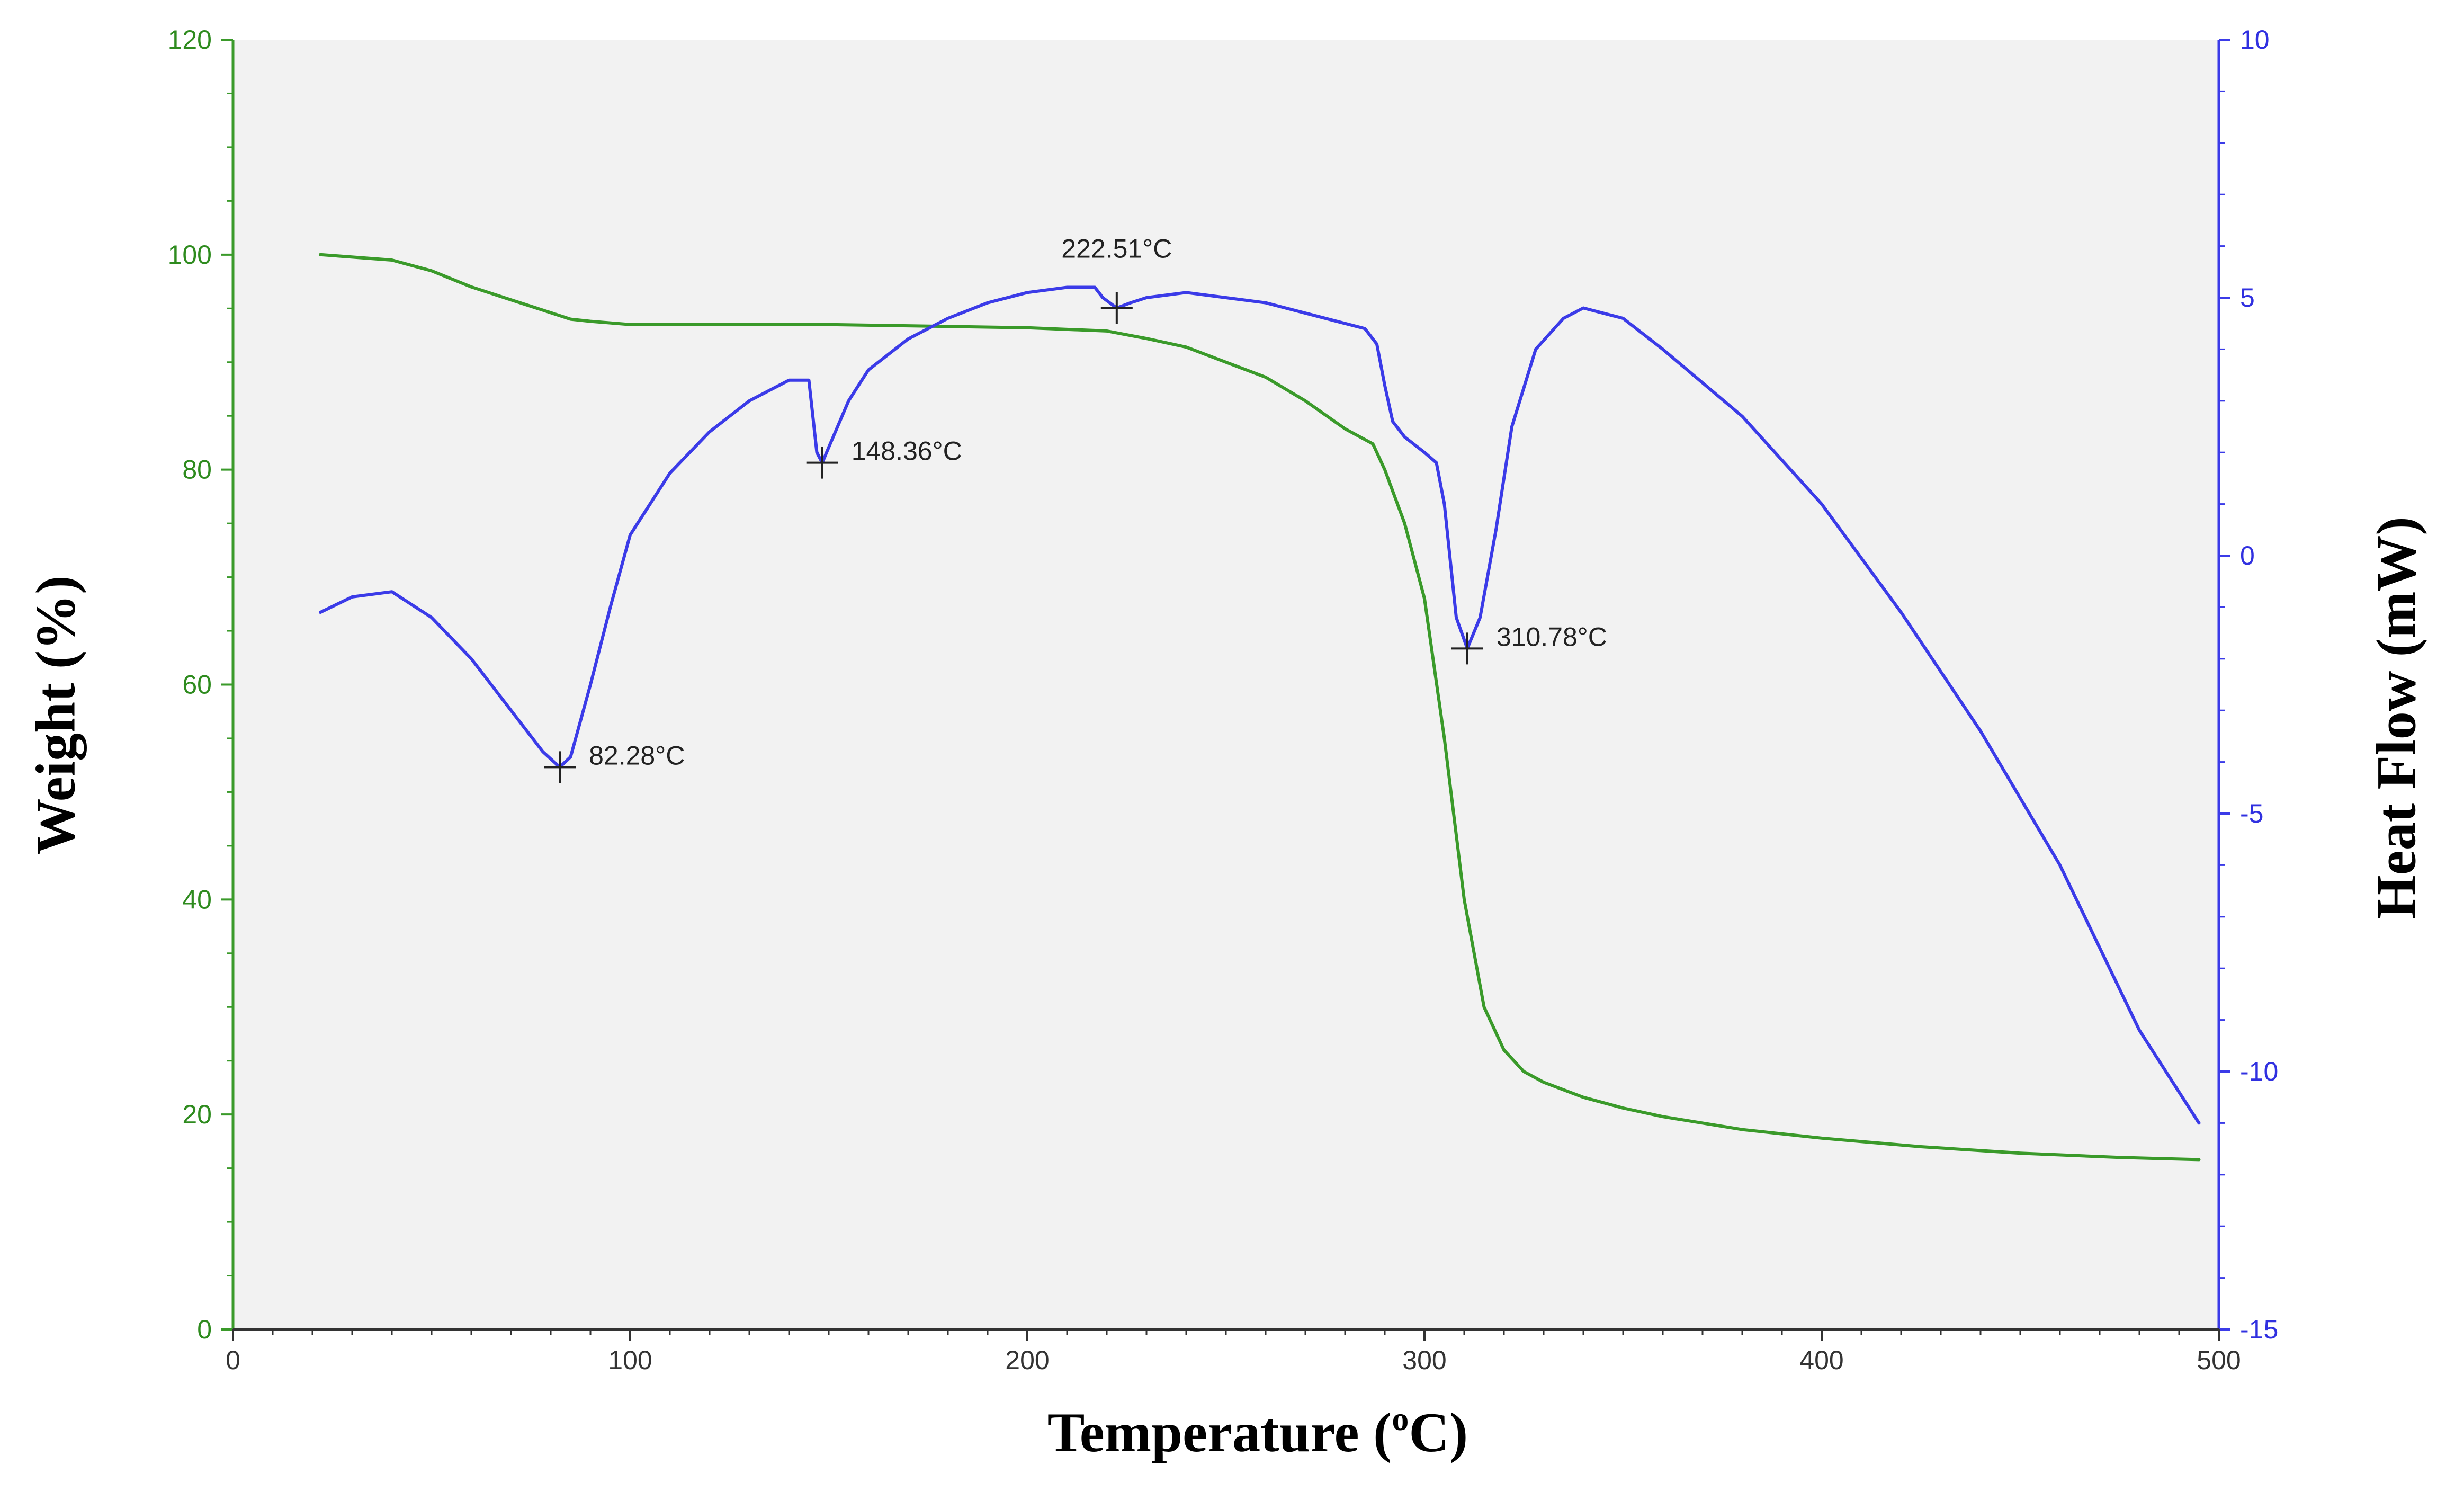 Image resolution: width=2464 pixels, height=1509 pixels. What do you see at coordinates (1424, 1360) in the screenshot?
I see `x-tick-label: 300` at bounding box center [1424, 1360].